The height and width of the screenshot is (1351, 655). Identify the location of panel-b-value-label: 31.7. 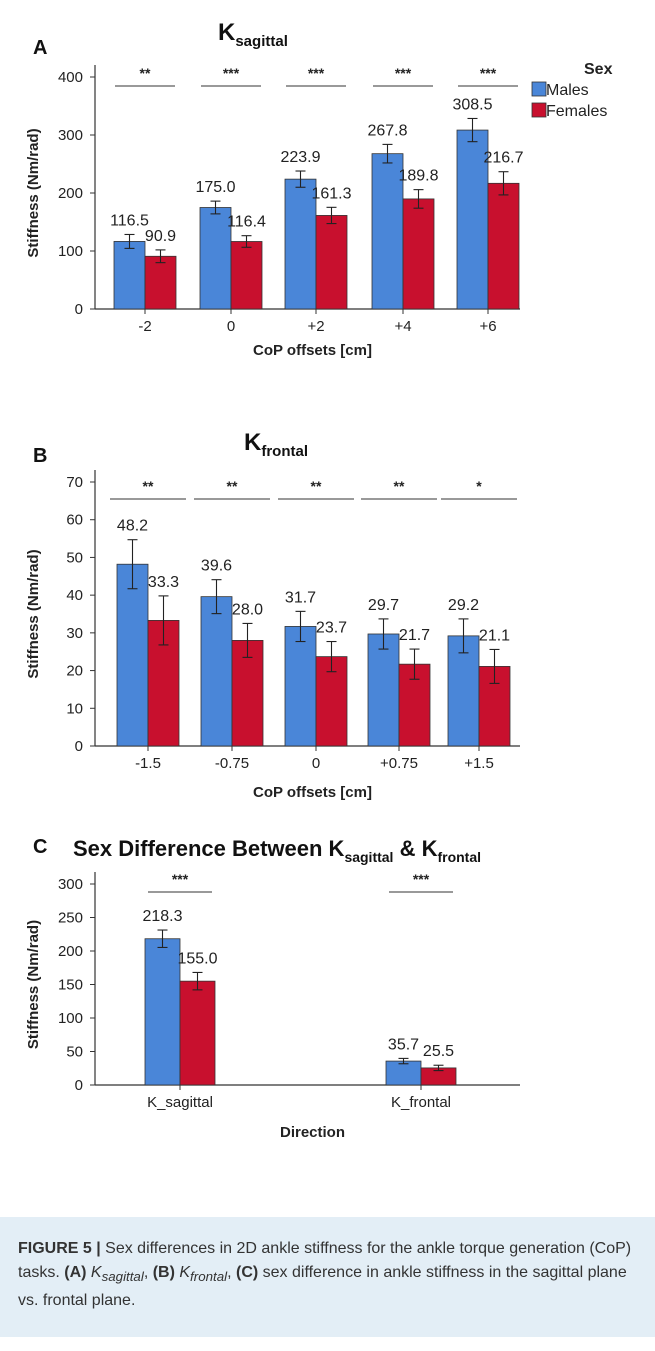
(300, 597).